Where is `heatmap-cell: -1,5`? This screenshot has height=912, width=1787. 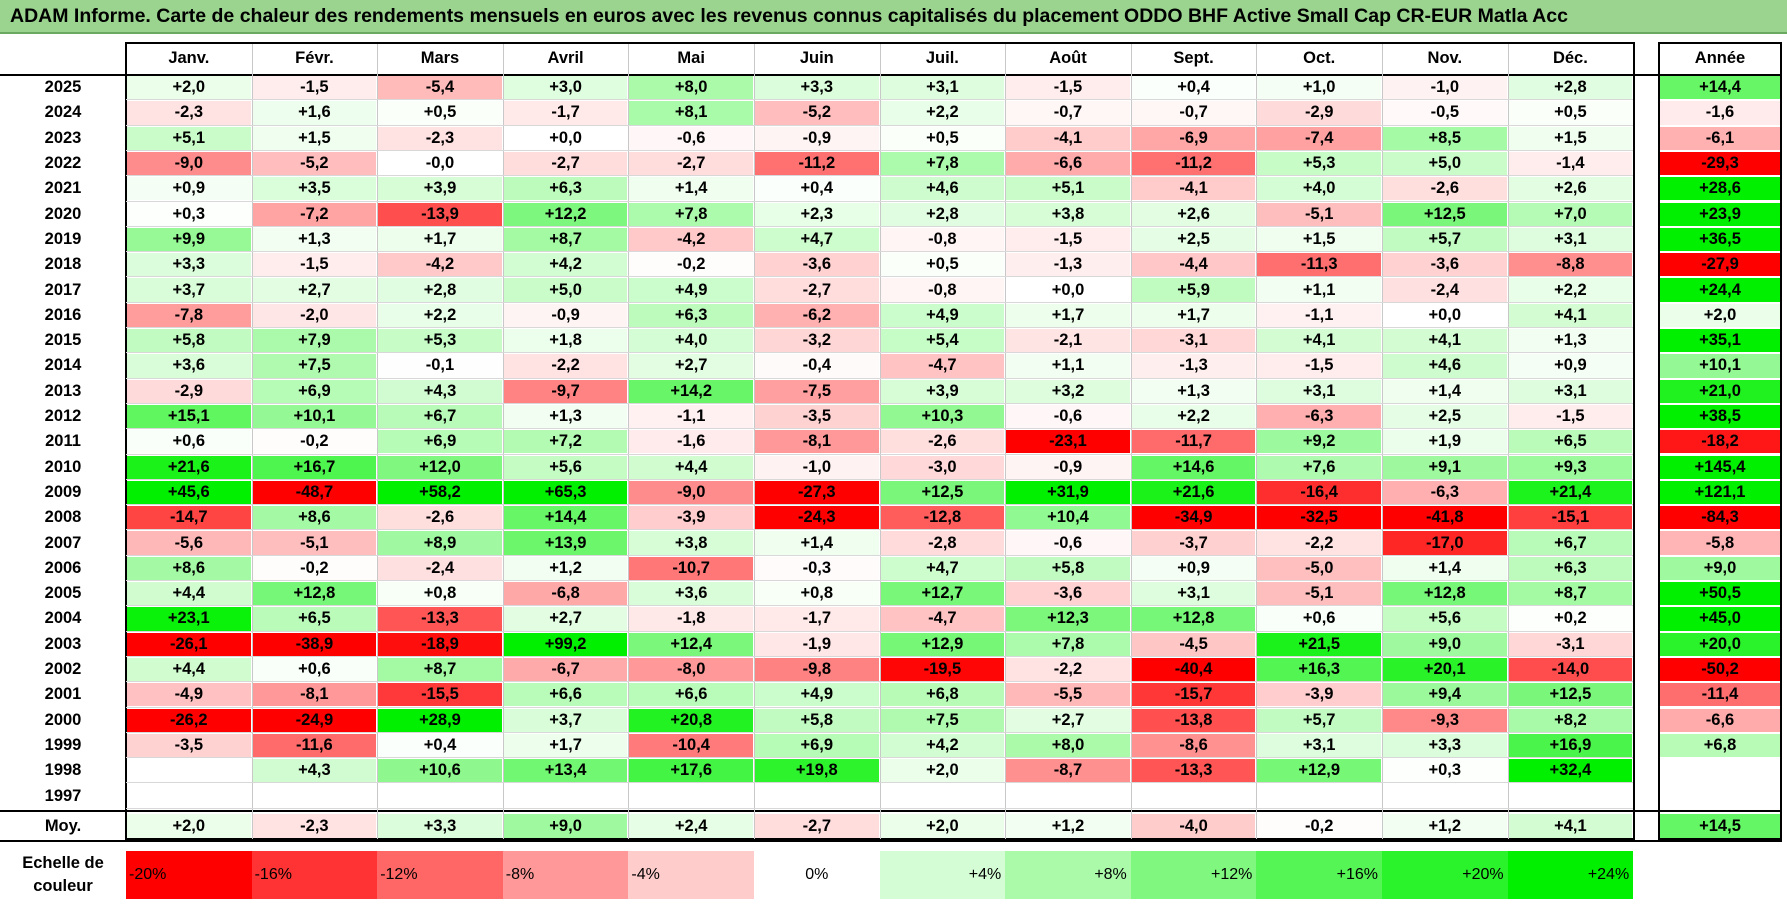
heatmap-cell: -1,5 is located at coordinates (1319, 366).